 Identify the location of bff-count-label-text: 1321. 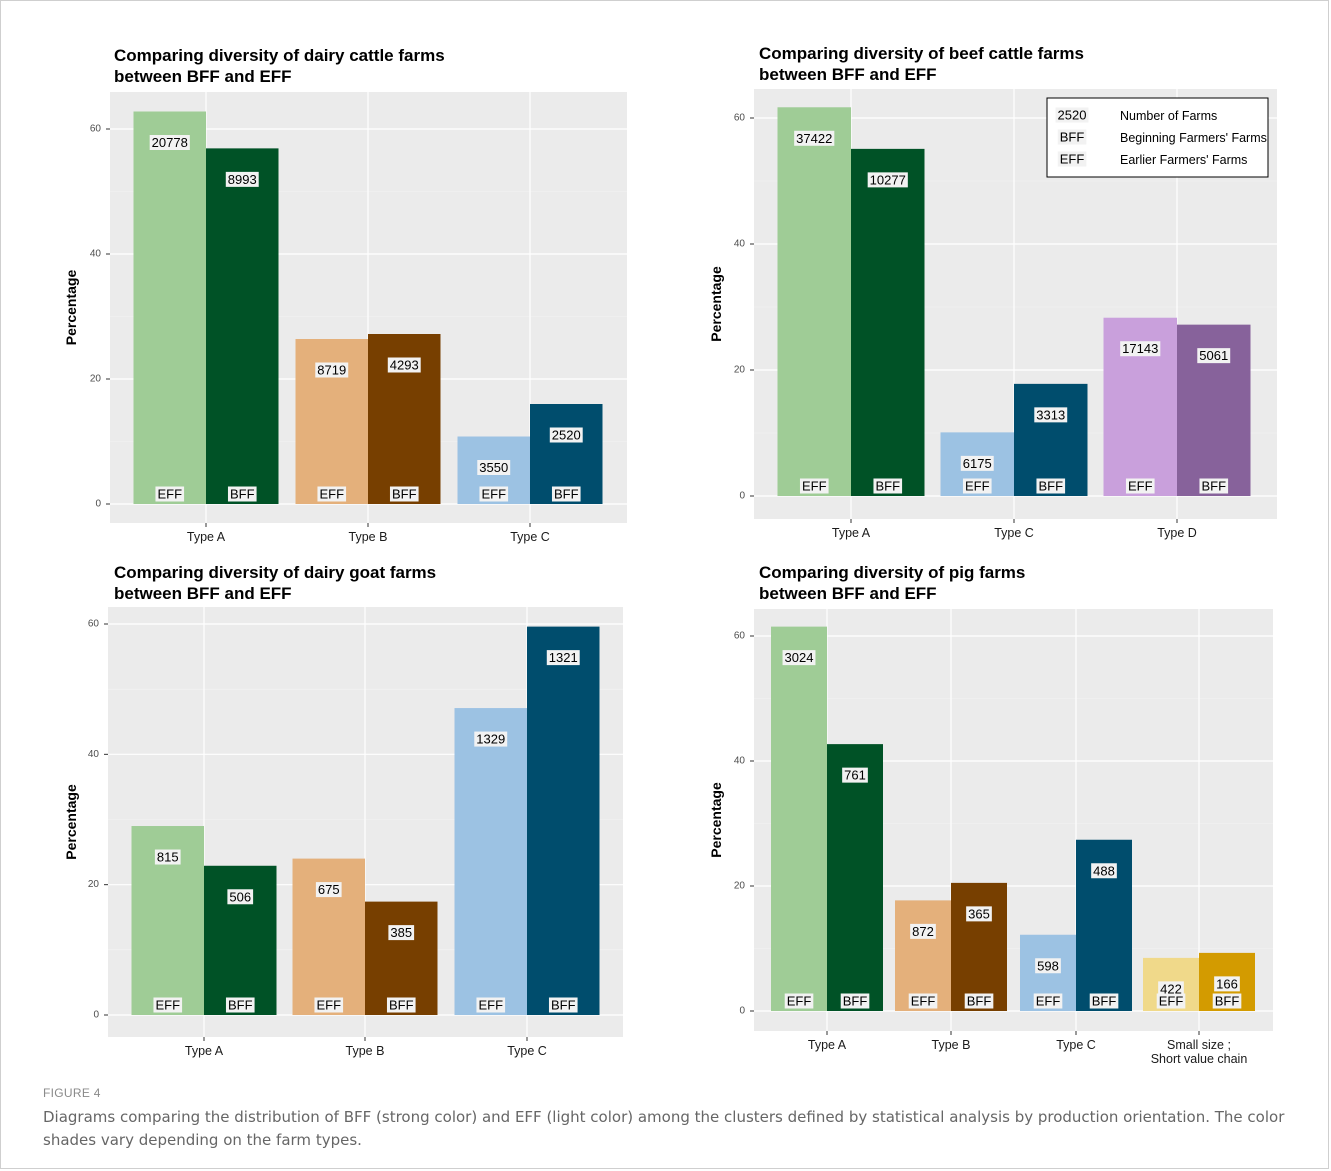
(563, 657).